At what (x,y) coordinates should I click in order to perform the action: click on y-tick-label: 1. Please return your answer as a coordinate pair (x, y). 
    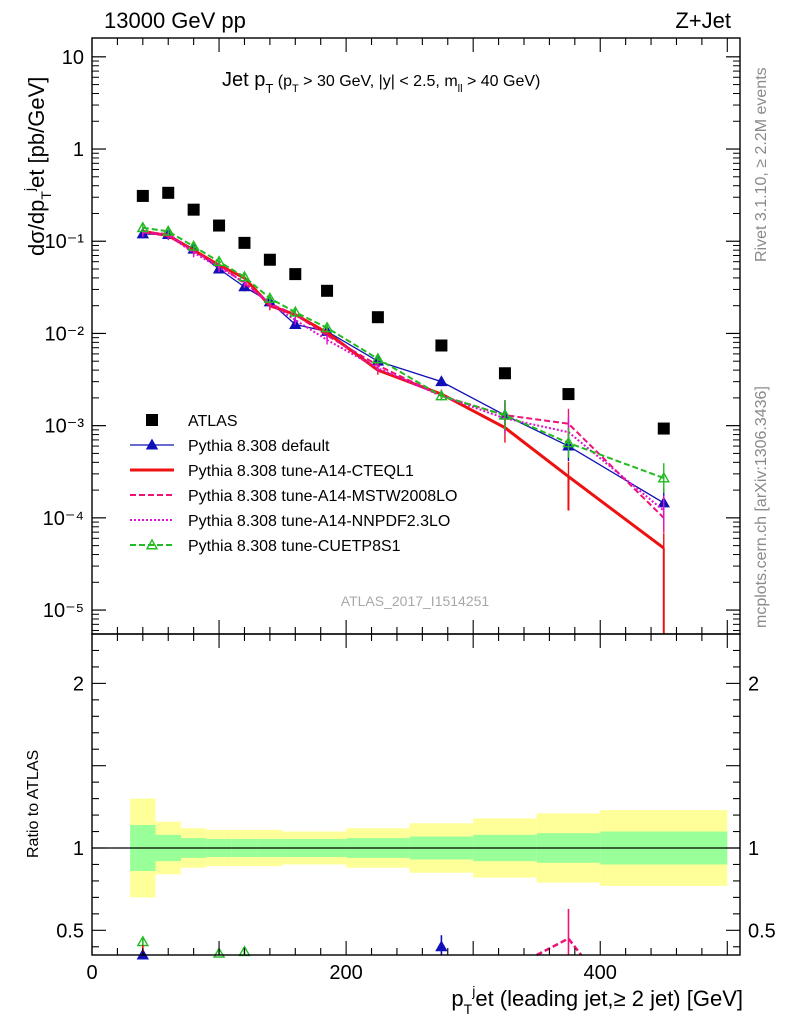
    Looking at the image, I should click on (78, 150).